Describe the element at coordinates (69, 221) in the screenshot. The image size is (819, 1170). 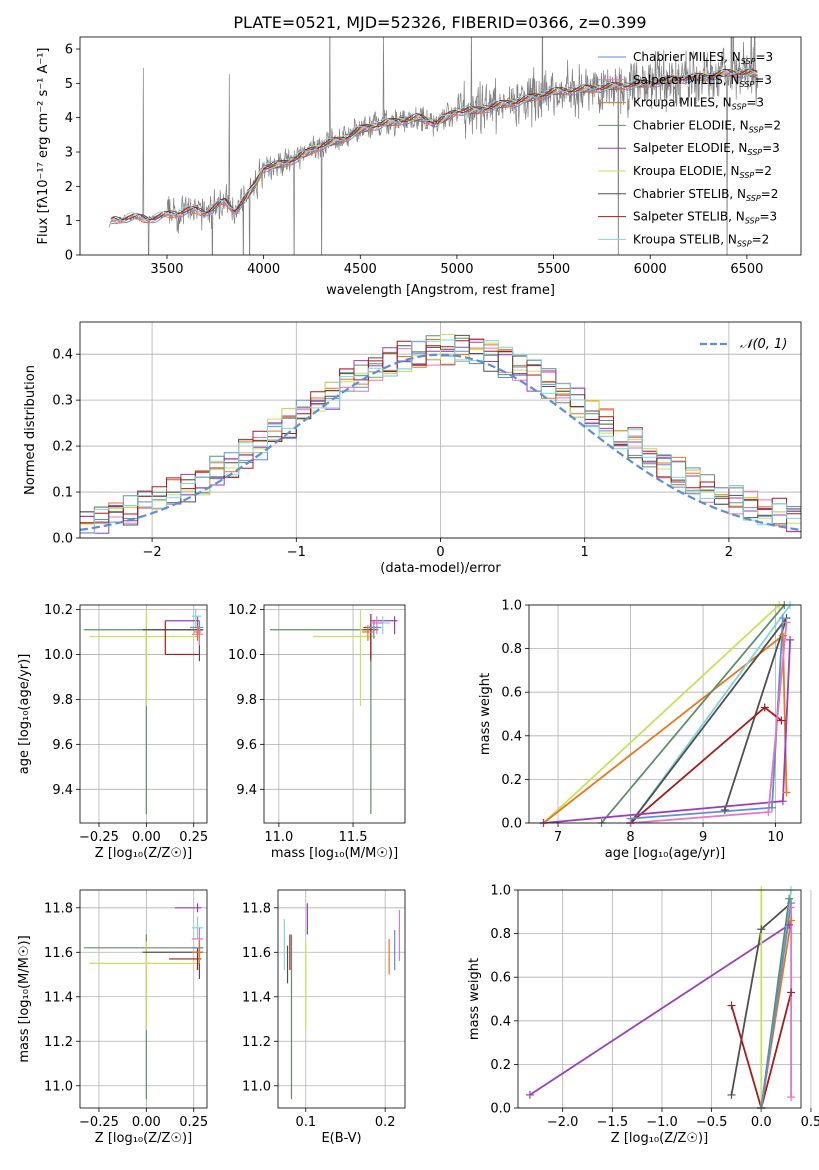
I see `y-tick-label: 1` at that location.